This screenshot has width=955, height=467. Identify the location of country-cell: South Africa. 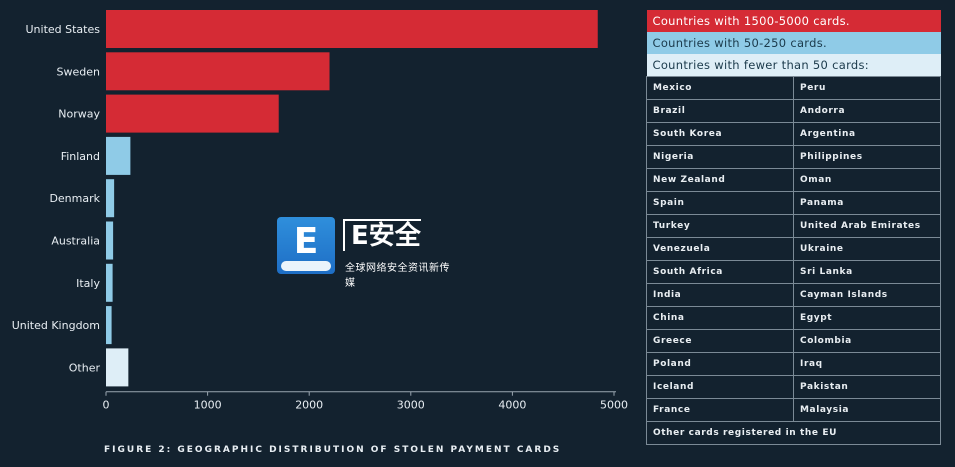
(720, 272).